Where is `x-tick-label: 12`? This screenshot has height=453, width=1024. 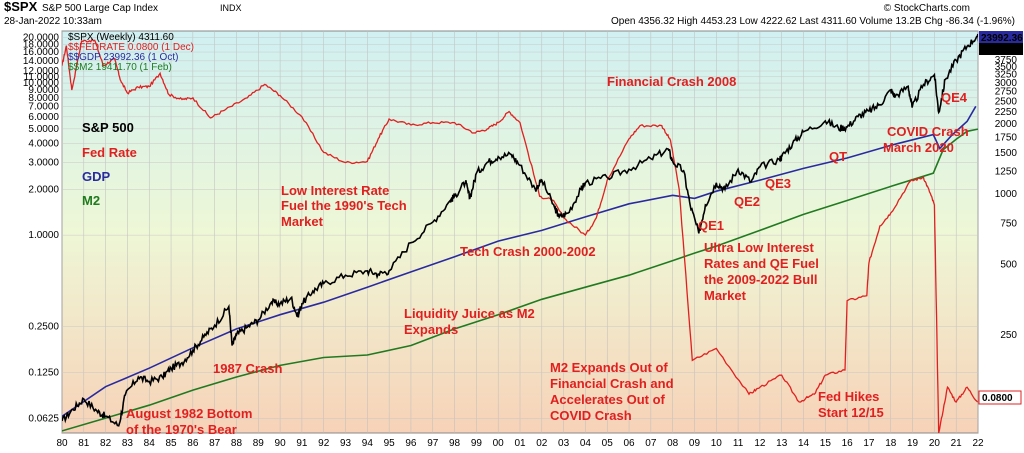
x-tick-label: 12 is located at coordinates (760, 443).